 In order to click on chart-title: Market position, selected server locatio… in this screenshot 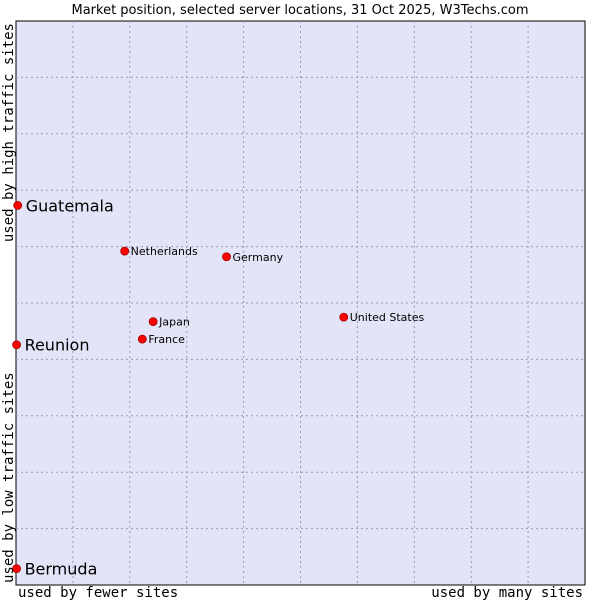, I will do `click(299, 10)`.